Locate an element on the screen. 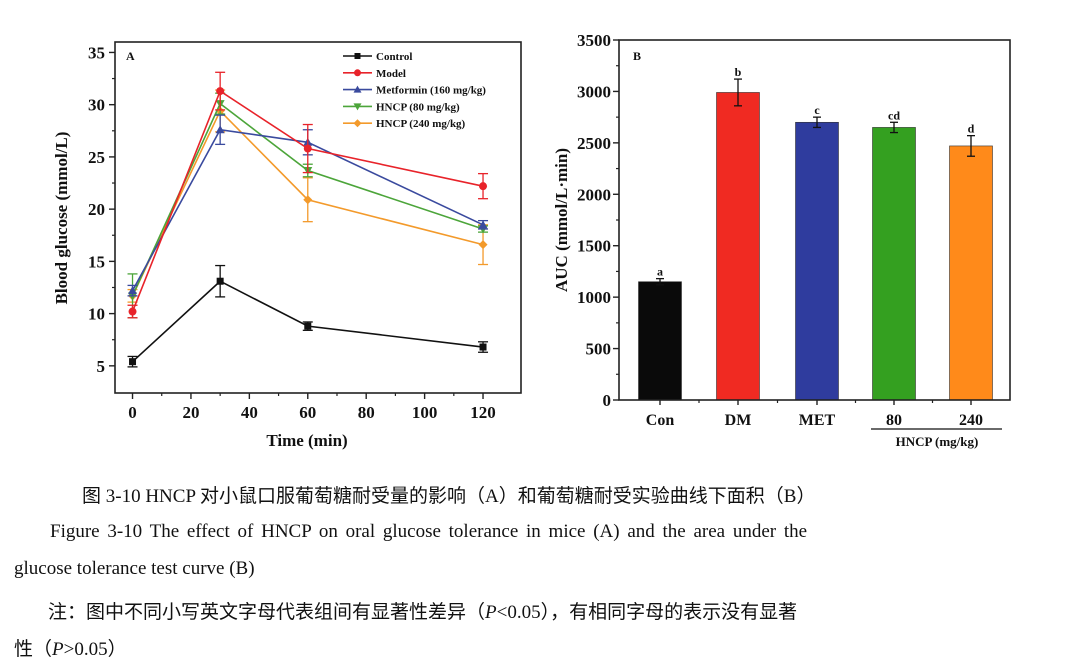  y-tick-label-a: 35 is located at coordinates (96, 52).